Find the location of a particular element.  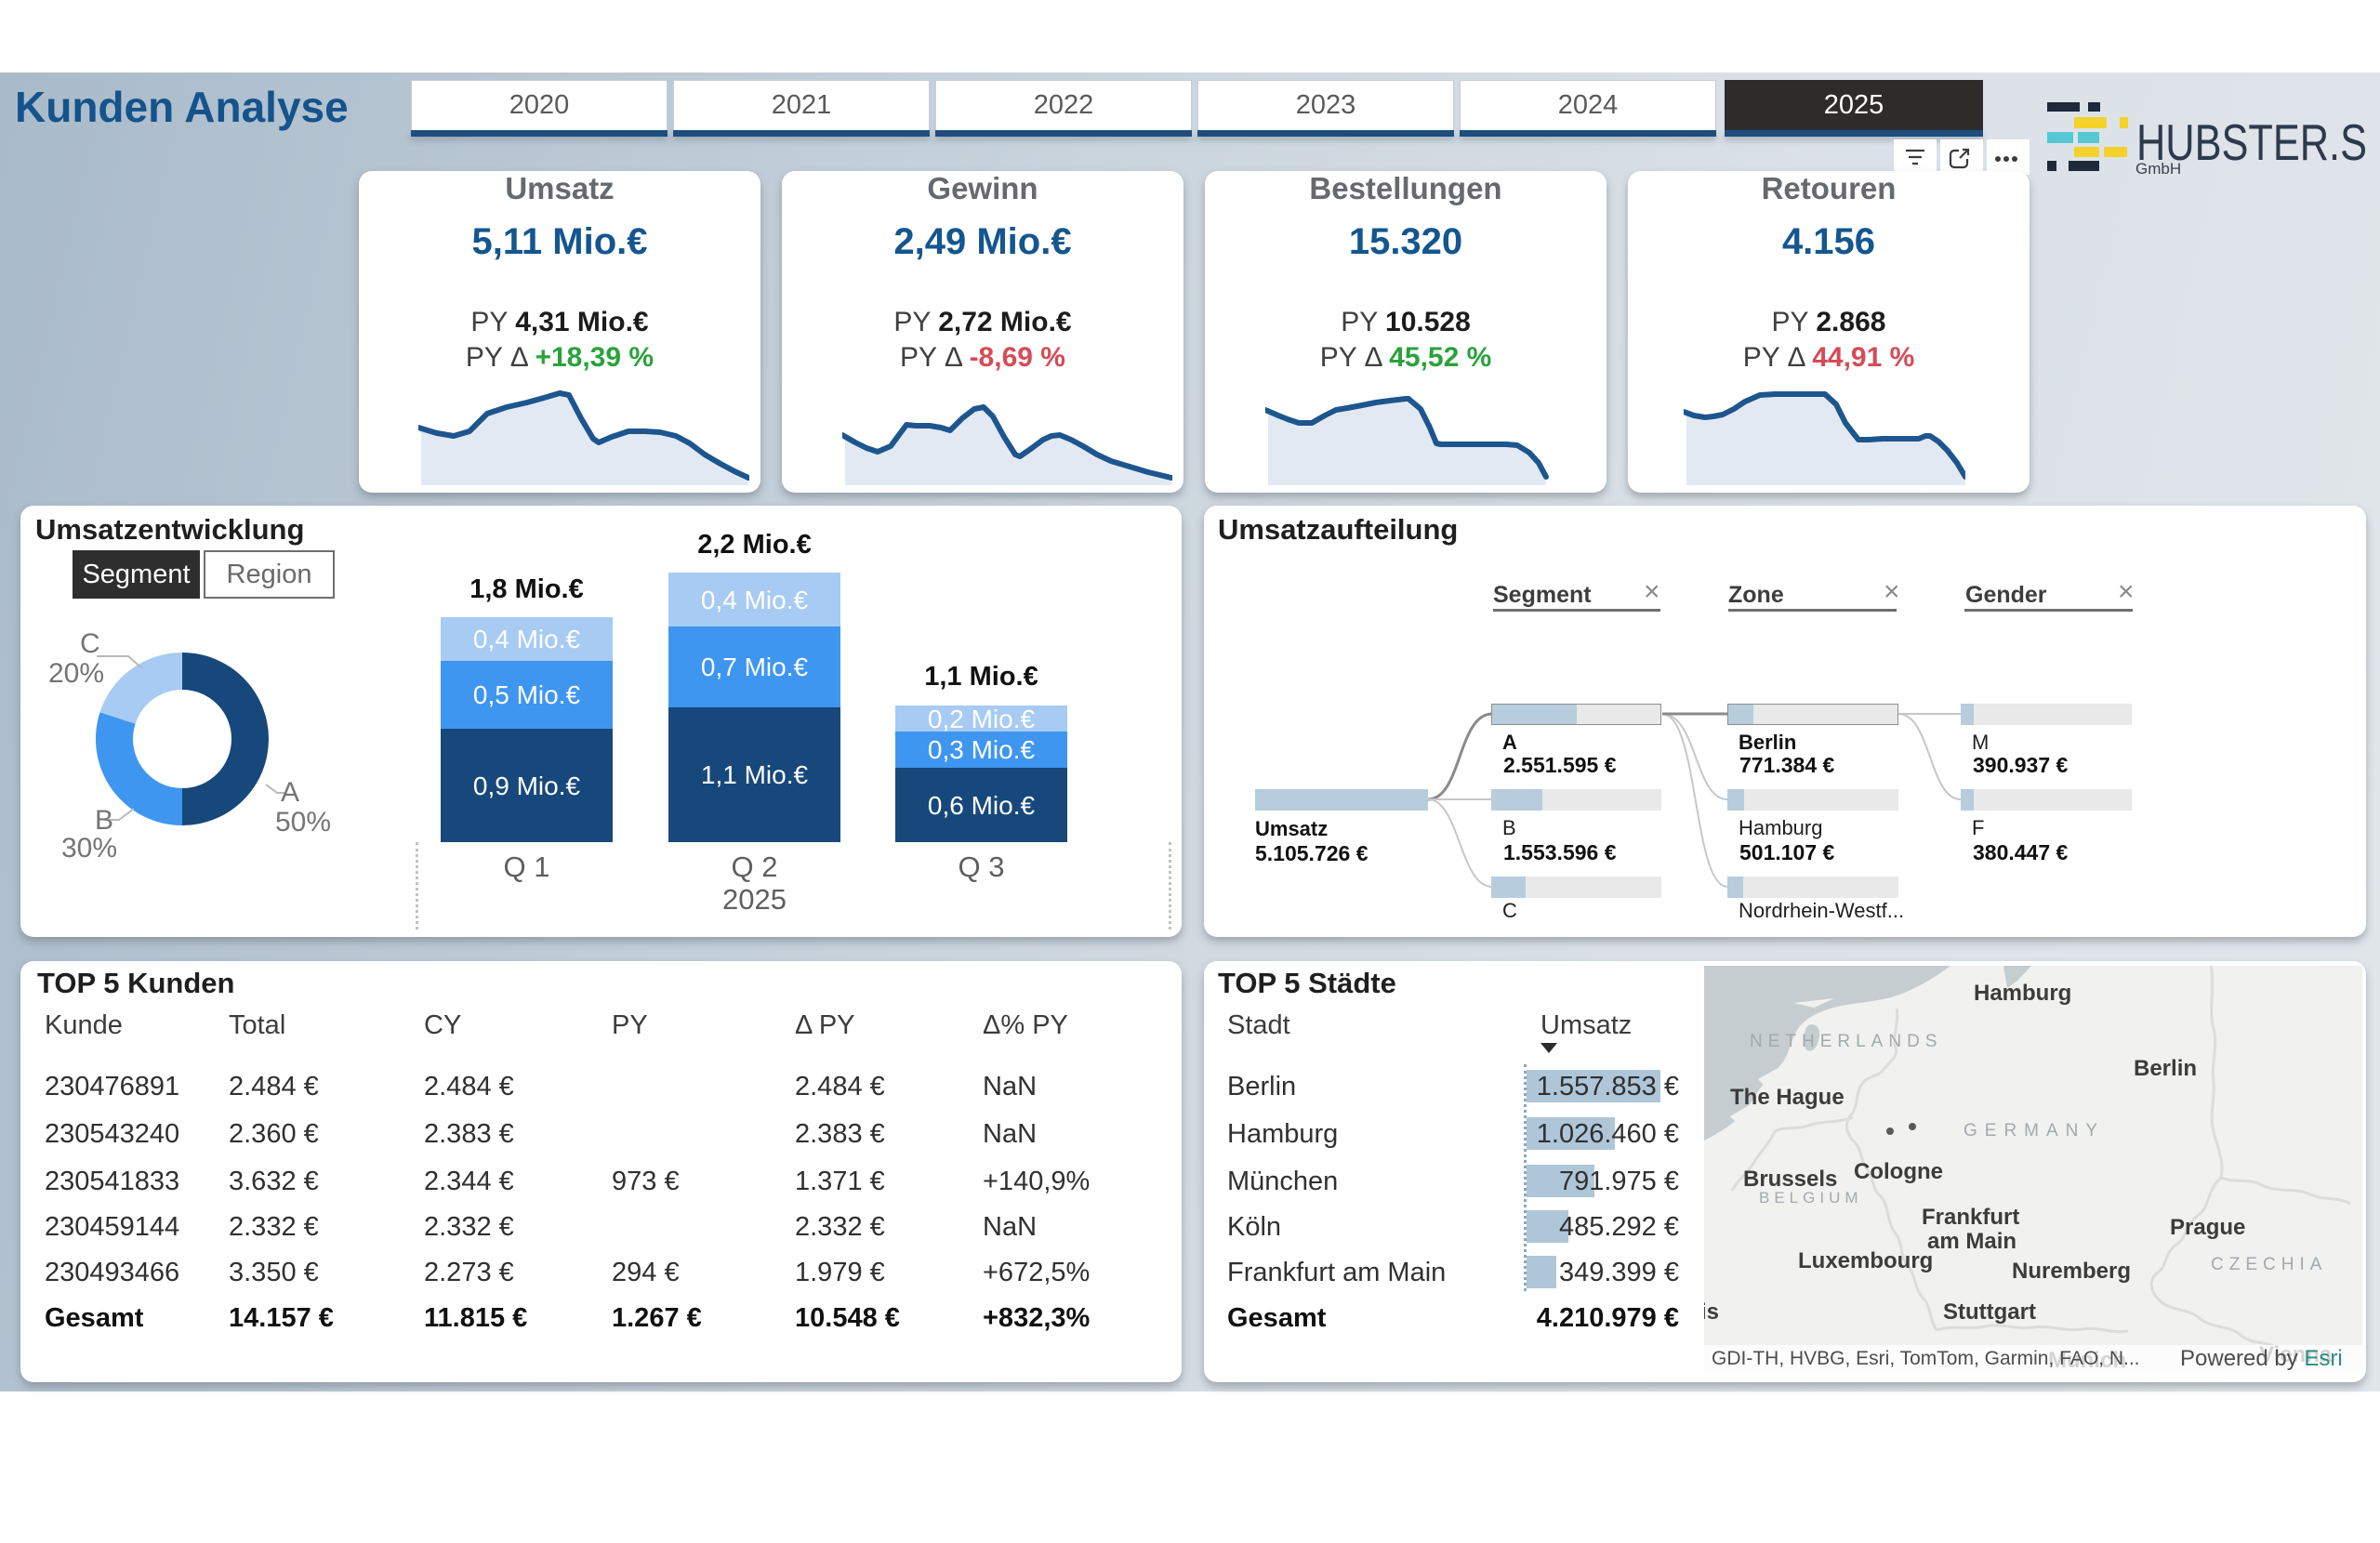

svg-text: NETHERLANDS is located at coordinates (1846, 1041).